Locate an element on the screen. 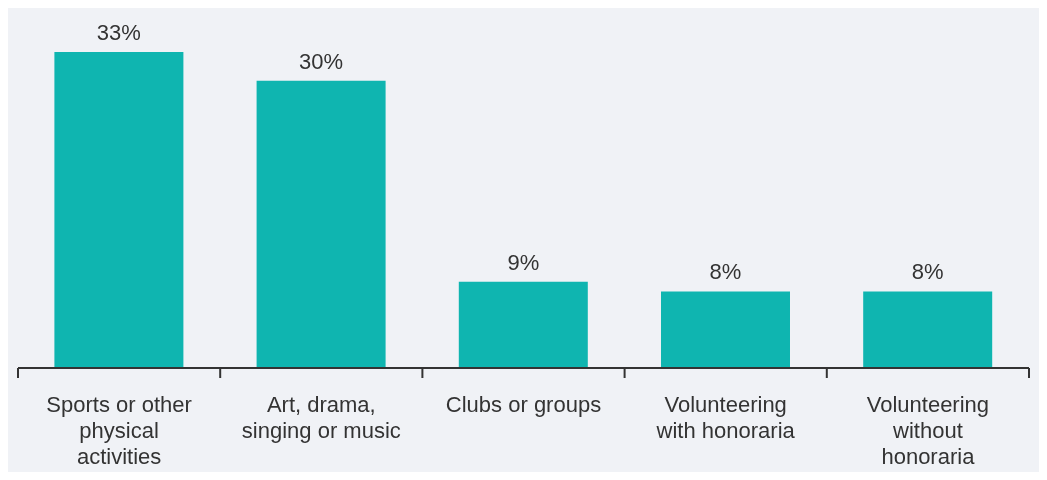  x-tick-label: Volunteering without honoraria is located at coordinates (928, 430).